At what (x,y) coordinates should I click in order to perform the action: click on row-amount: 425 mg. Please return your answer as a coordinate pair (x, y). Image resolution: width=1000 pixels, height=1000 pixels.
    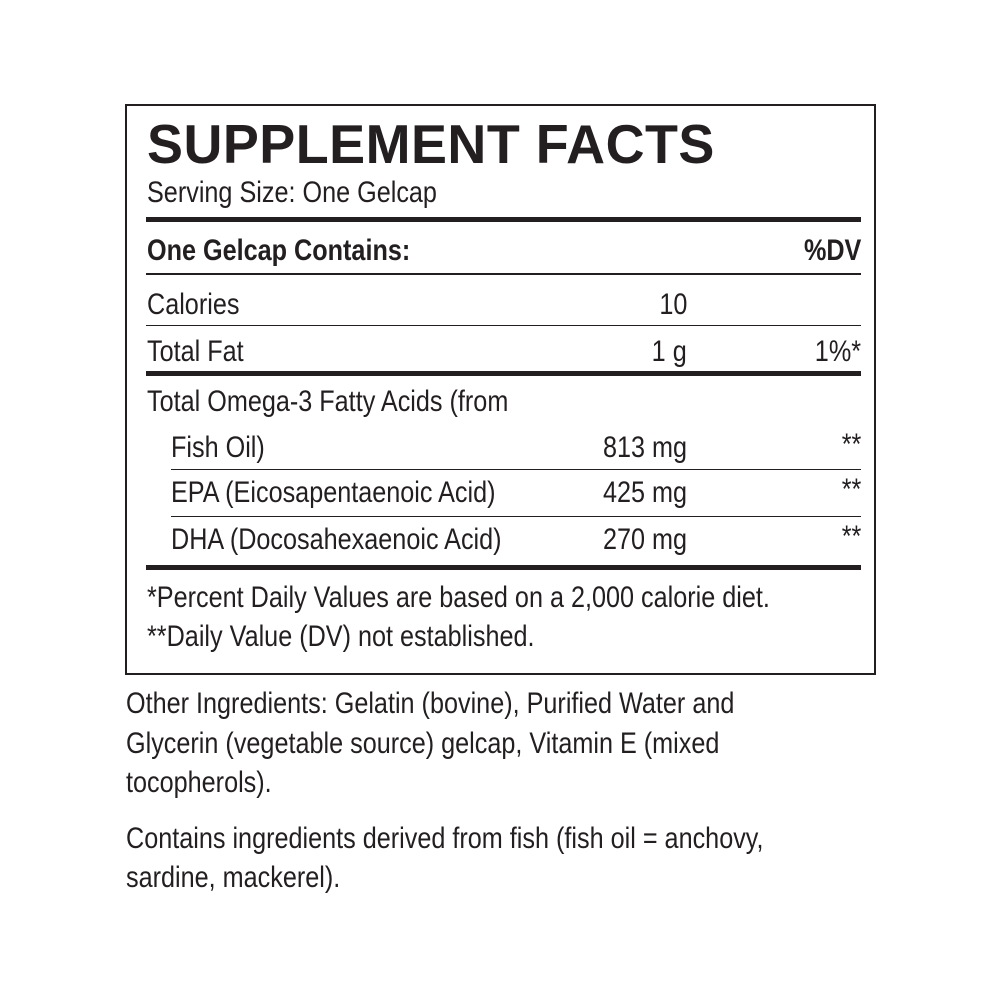
    Looking at the image, I should click on (644, 492).